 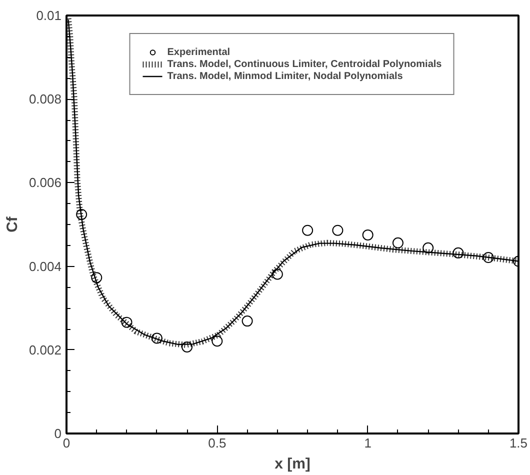 What do you see at coordinates (49, 15) in the screenshot?
I see `y-tick-label: 0.01` at bounding box center [49, 15].